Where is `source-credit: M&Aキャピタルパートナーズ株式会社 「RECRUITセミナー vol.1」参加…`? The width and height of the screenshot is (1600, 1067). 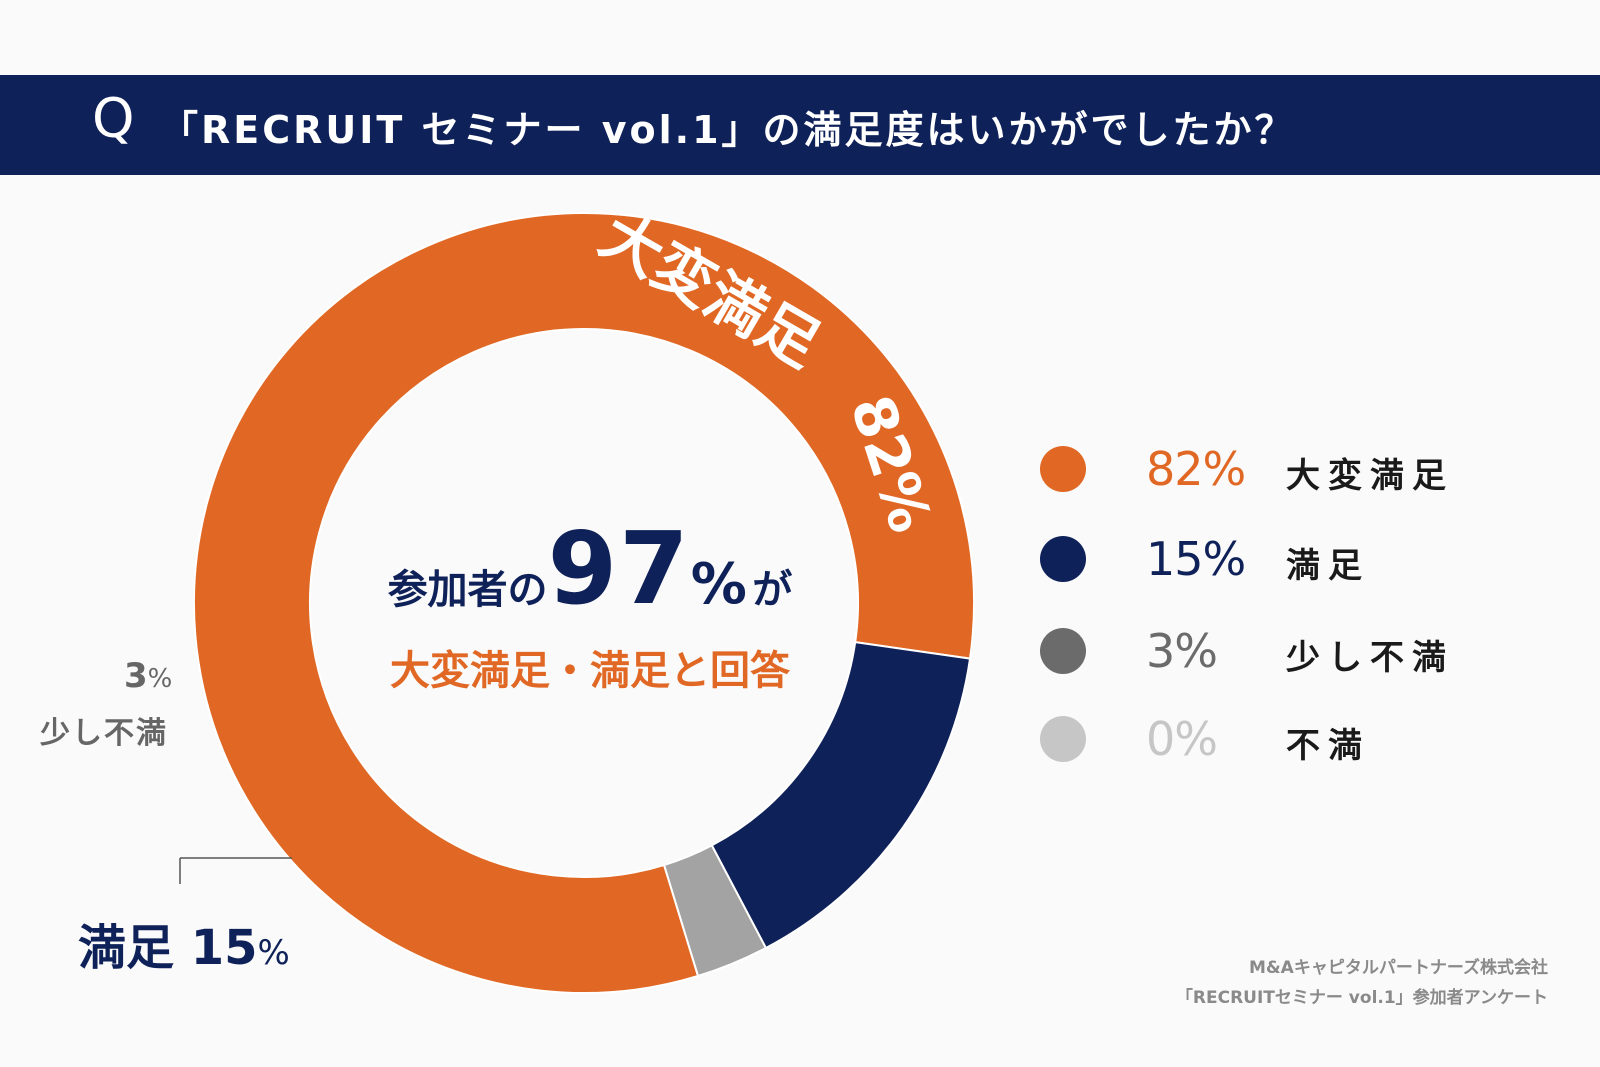
source-credit: M&Aキャピタルパートナーズ株式会社 「RECRUITセミナー vol.1」参加… is located at coordinates (1362, 983).